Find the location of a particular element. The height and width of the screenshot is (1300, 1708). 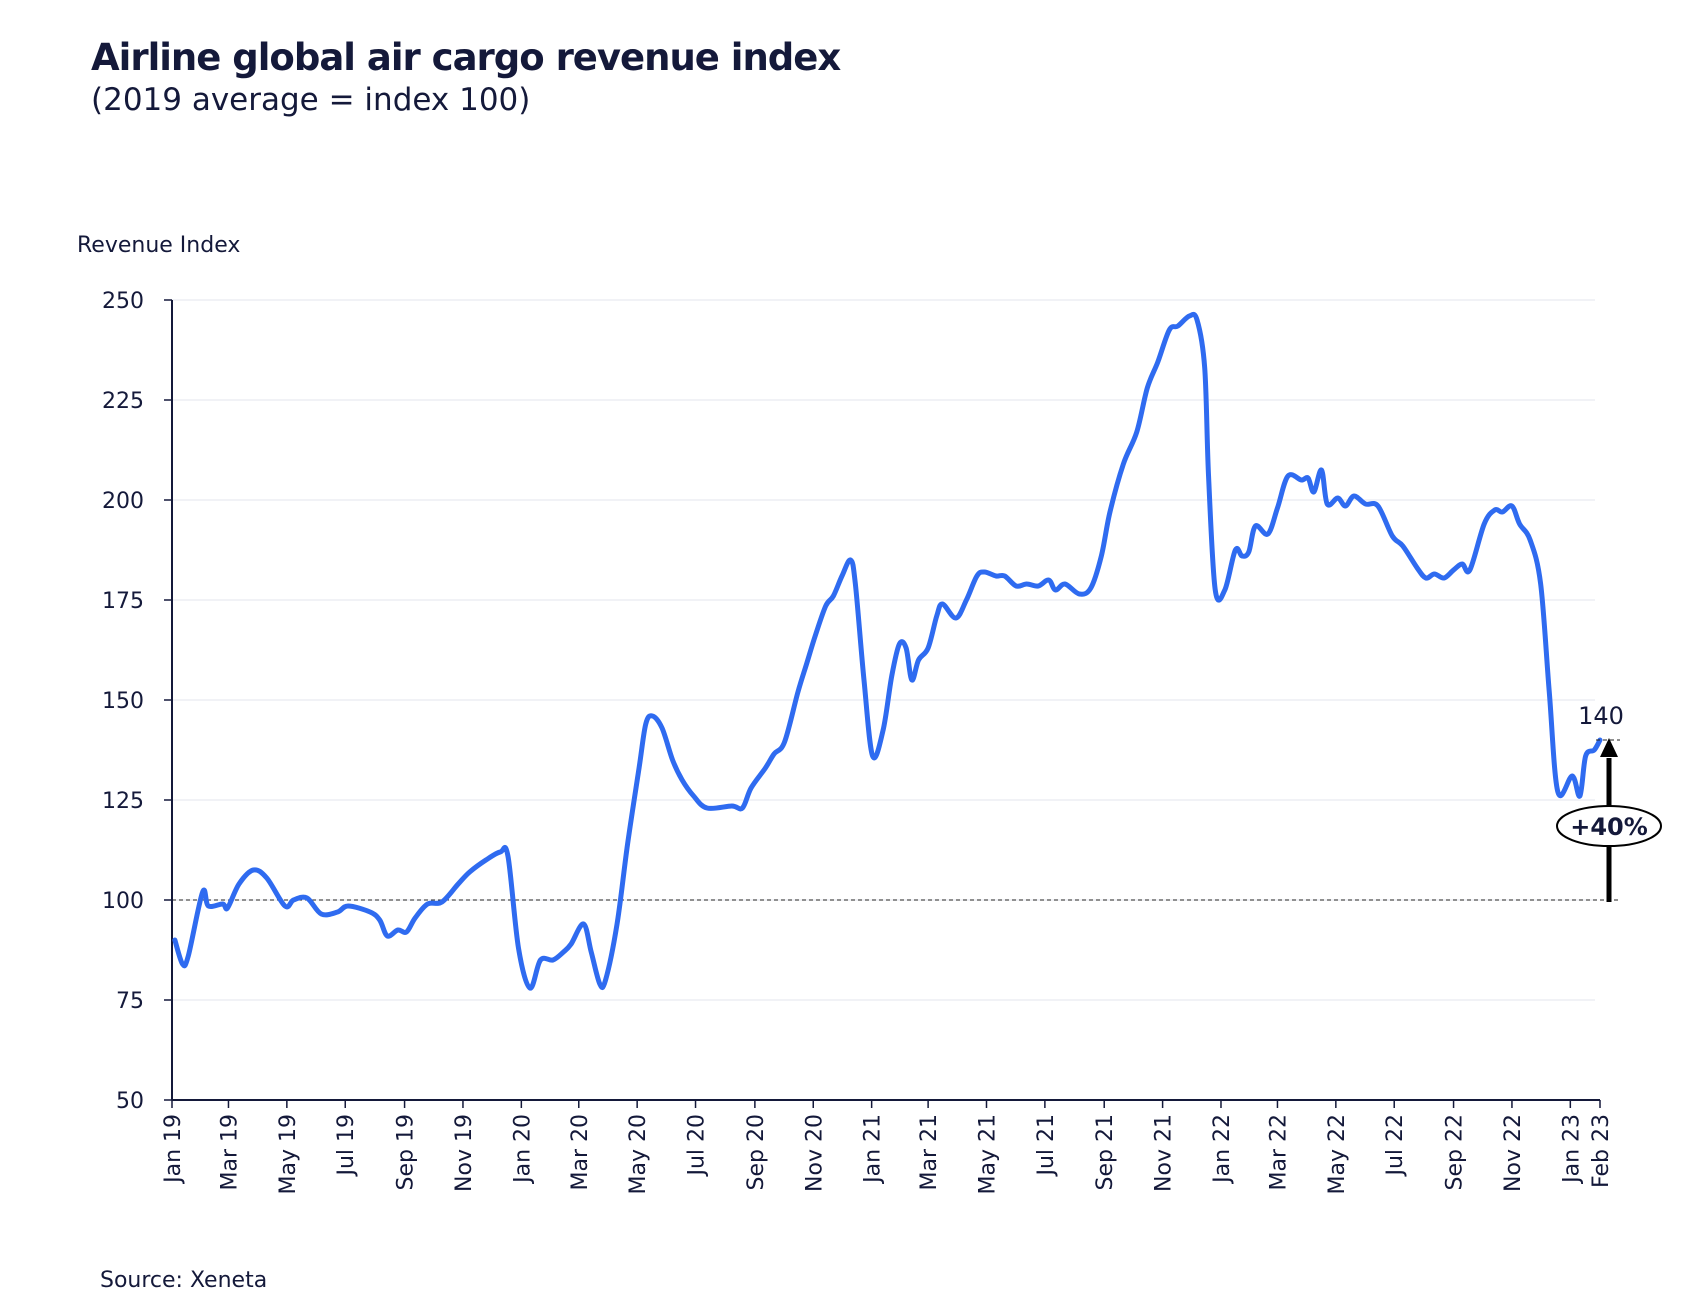

y-tick-label: 75 is located at coordinates (130, 1001).